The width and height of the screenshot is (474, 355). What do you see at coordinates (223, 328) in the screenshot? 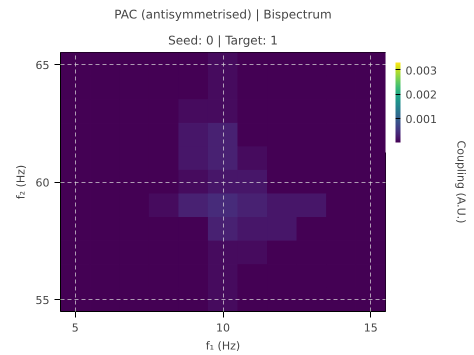
I see `x-tick-label: 10` at bounding box center [223, 328].